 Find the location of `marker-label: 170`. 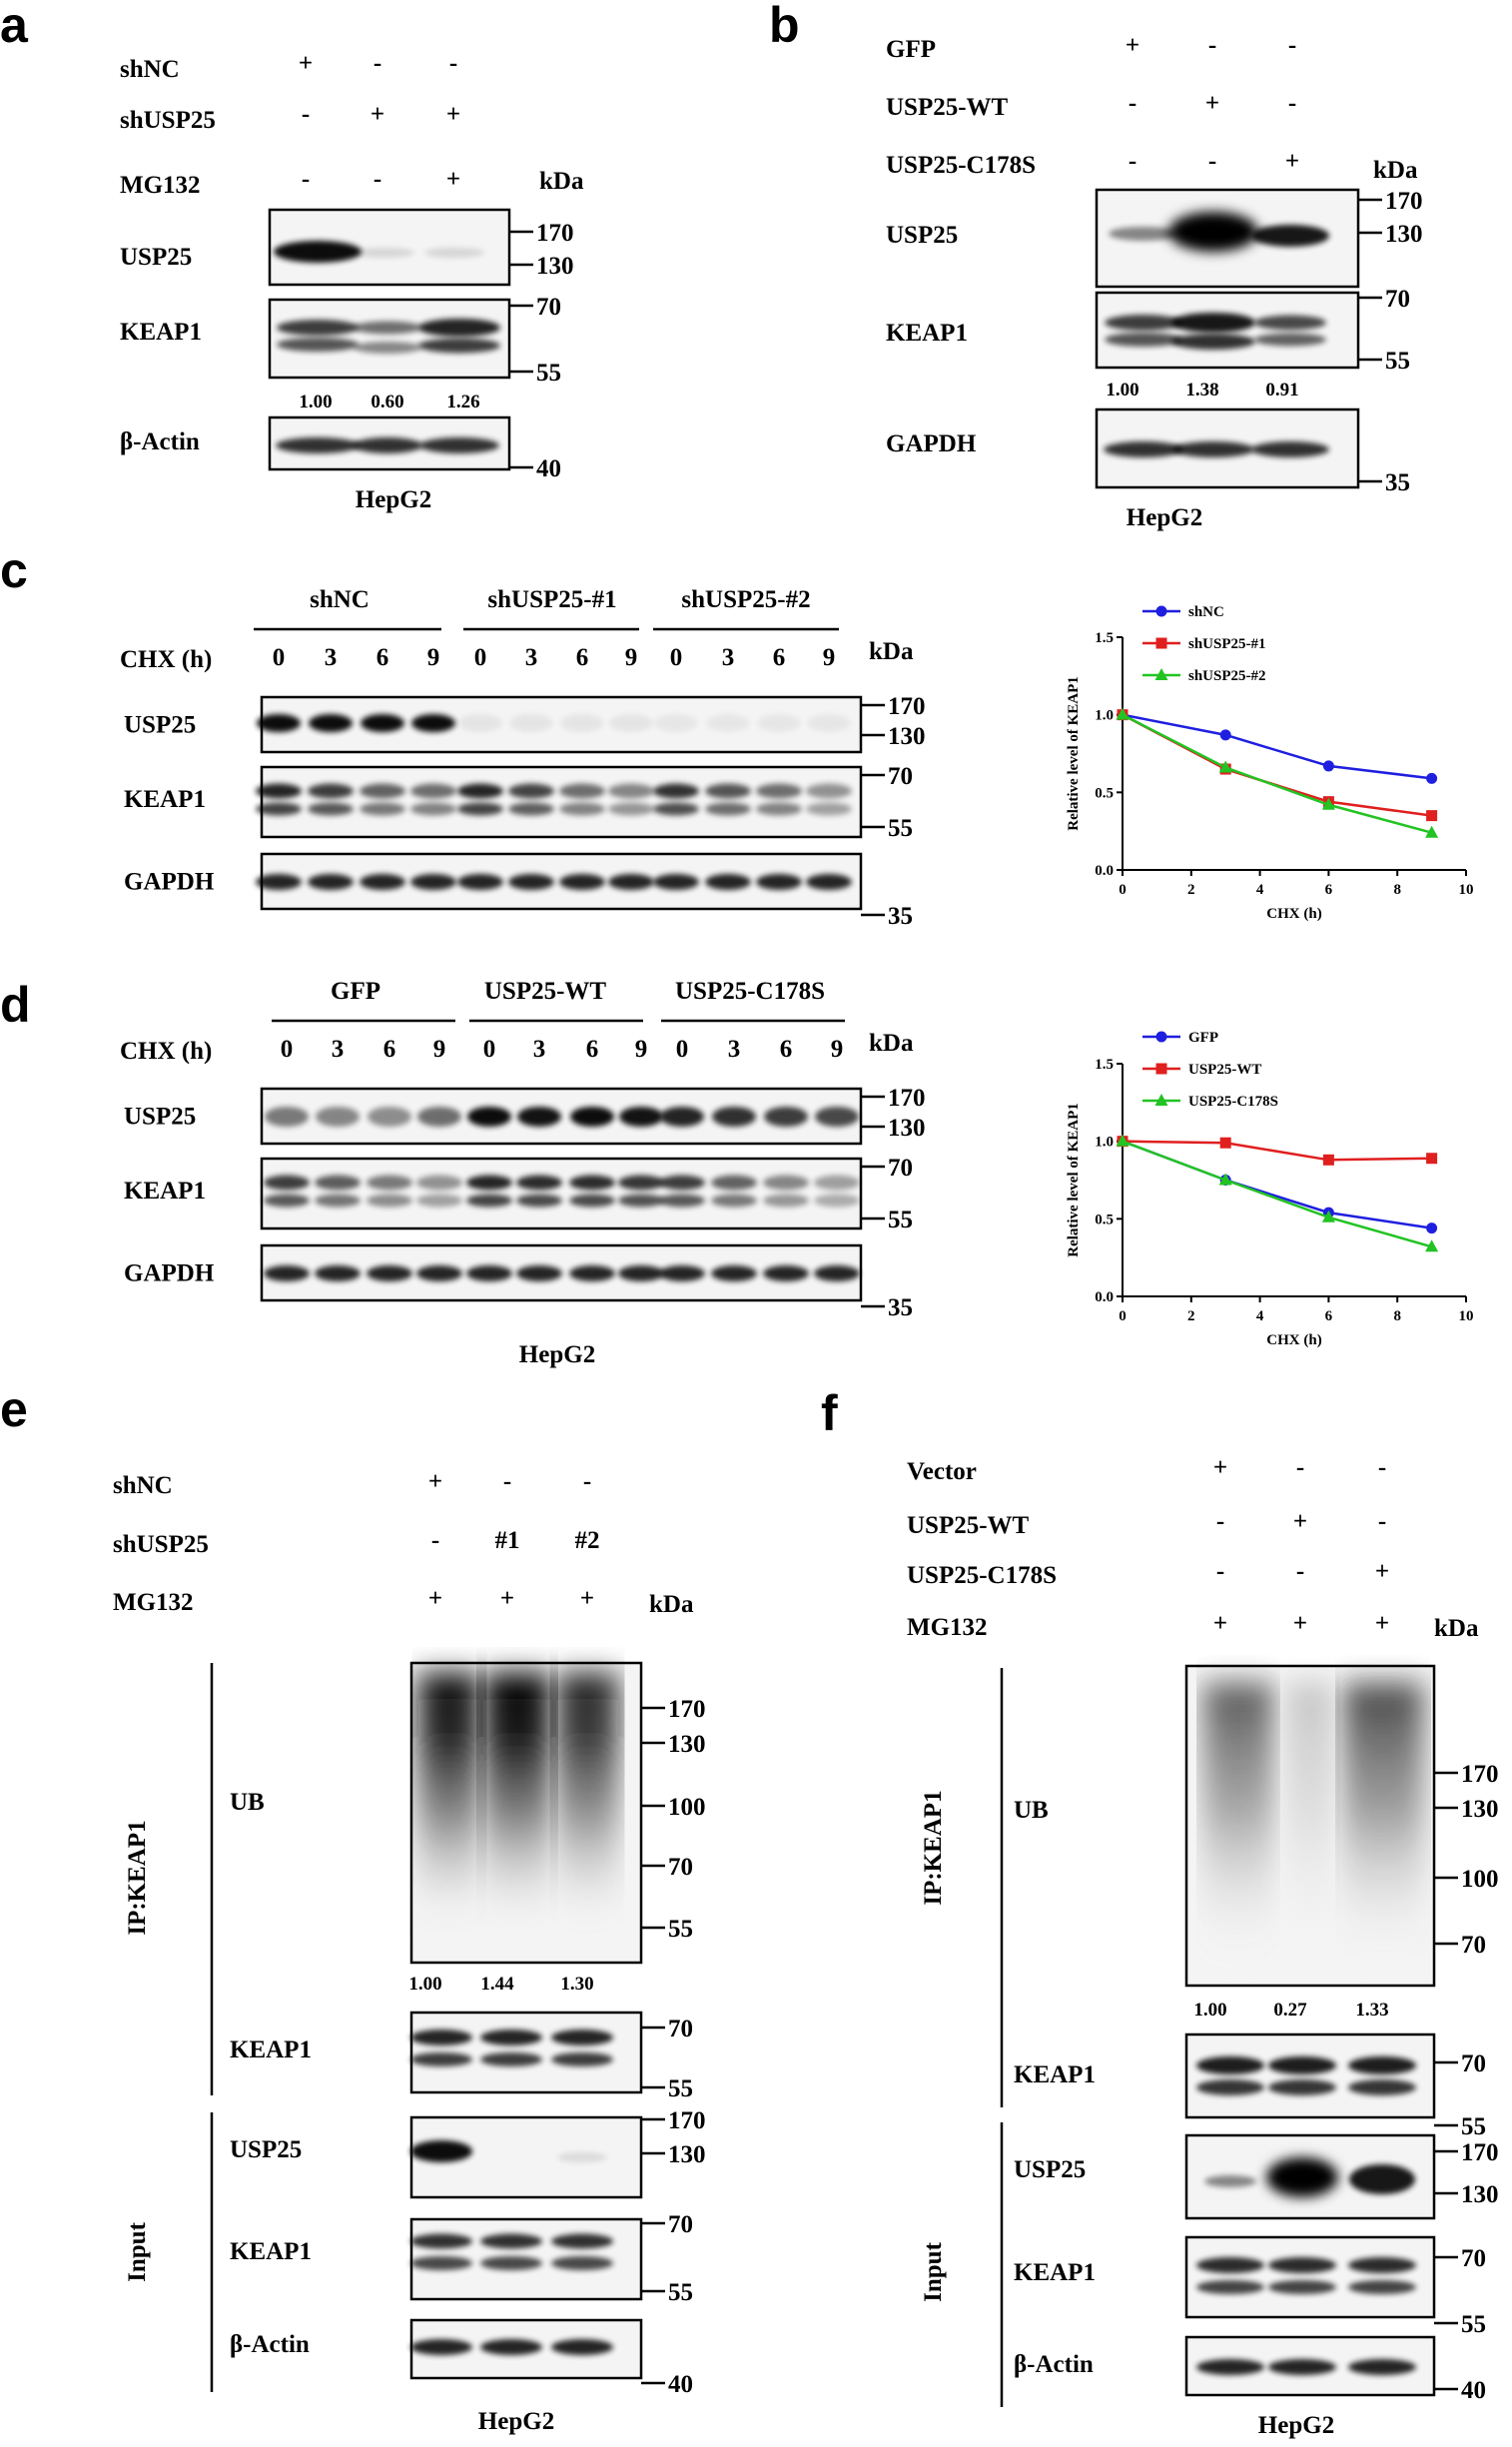

marker-label: 170 is located at coordinates (1480, 1774).